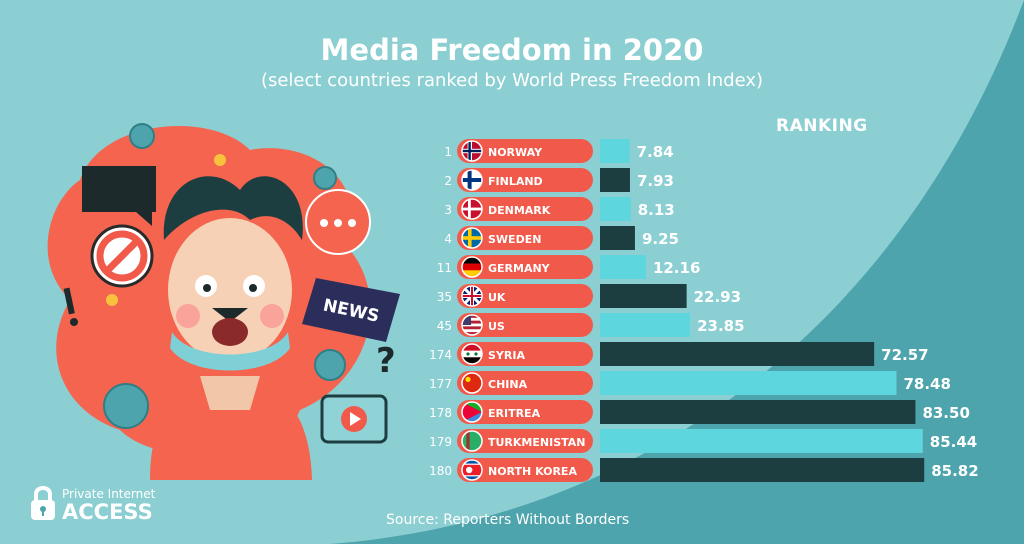 Image resolution: width=1024 pixels, height=544 pixels. What do you see at coordinates (506, 355) in the screenshot?
I see `country-name: SYRIA` at bounding box center [506, 355].